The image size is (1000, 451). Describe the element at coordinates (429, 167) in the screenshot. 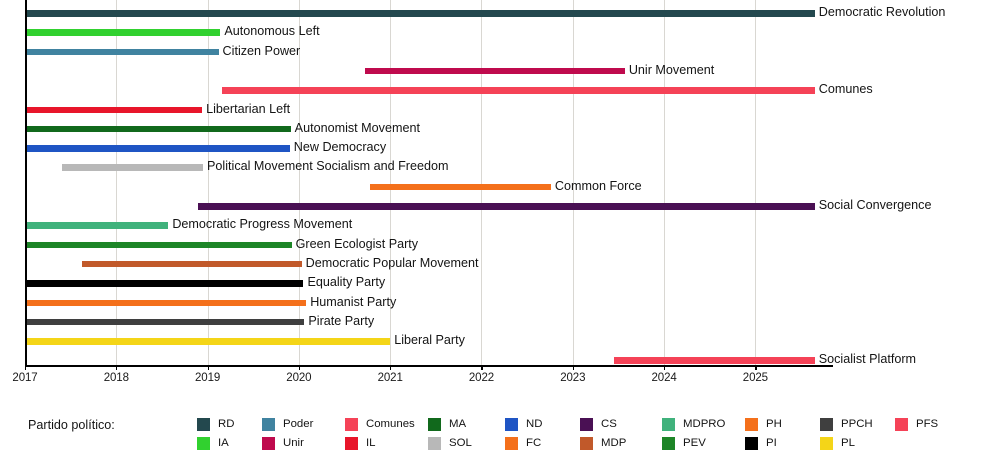

I see `bar-row: Political Movement Socialism and Freedom` at that location.